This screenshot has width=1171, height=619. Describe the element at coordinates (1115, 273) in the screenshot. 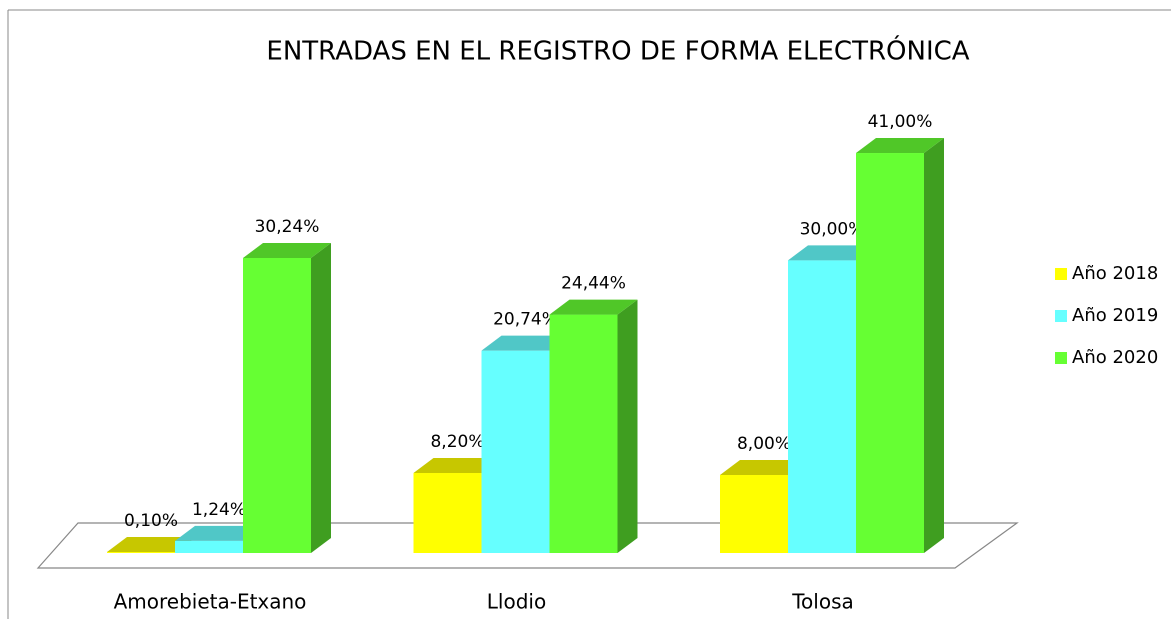

I see `legend-label: Año 2018` at that location.